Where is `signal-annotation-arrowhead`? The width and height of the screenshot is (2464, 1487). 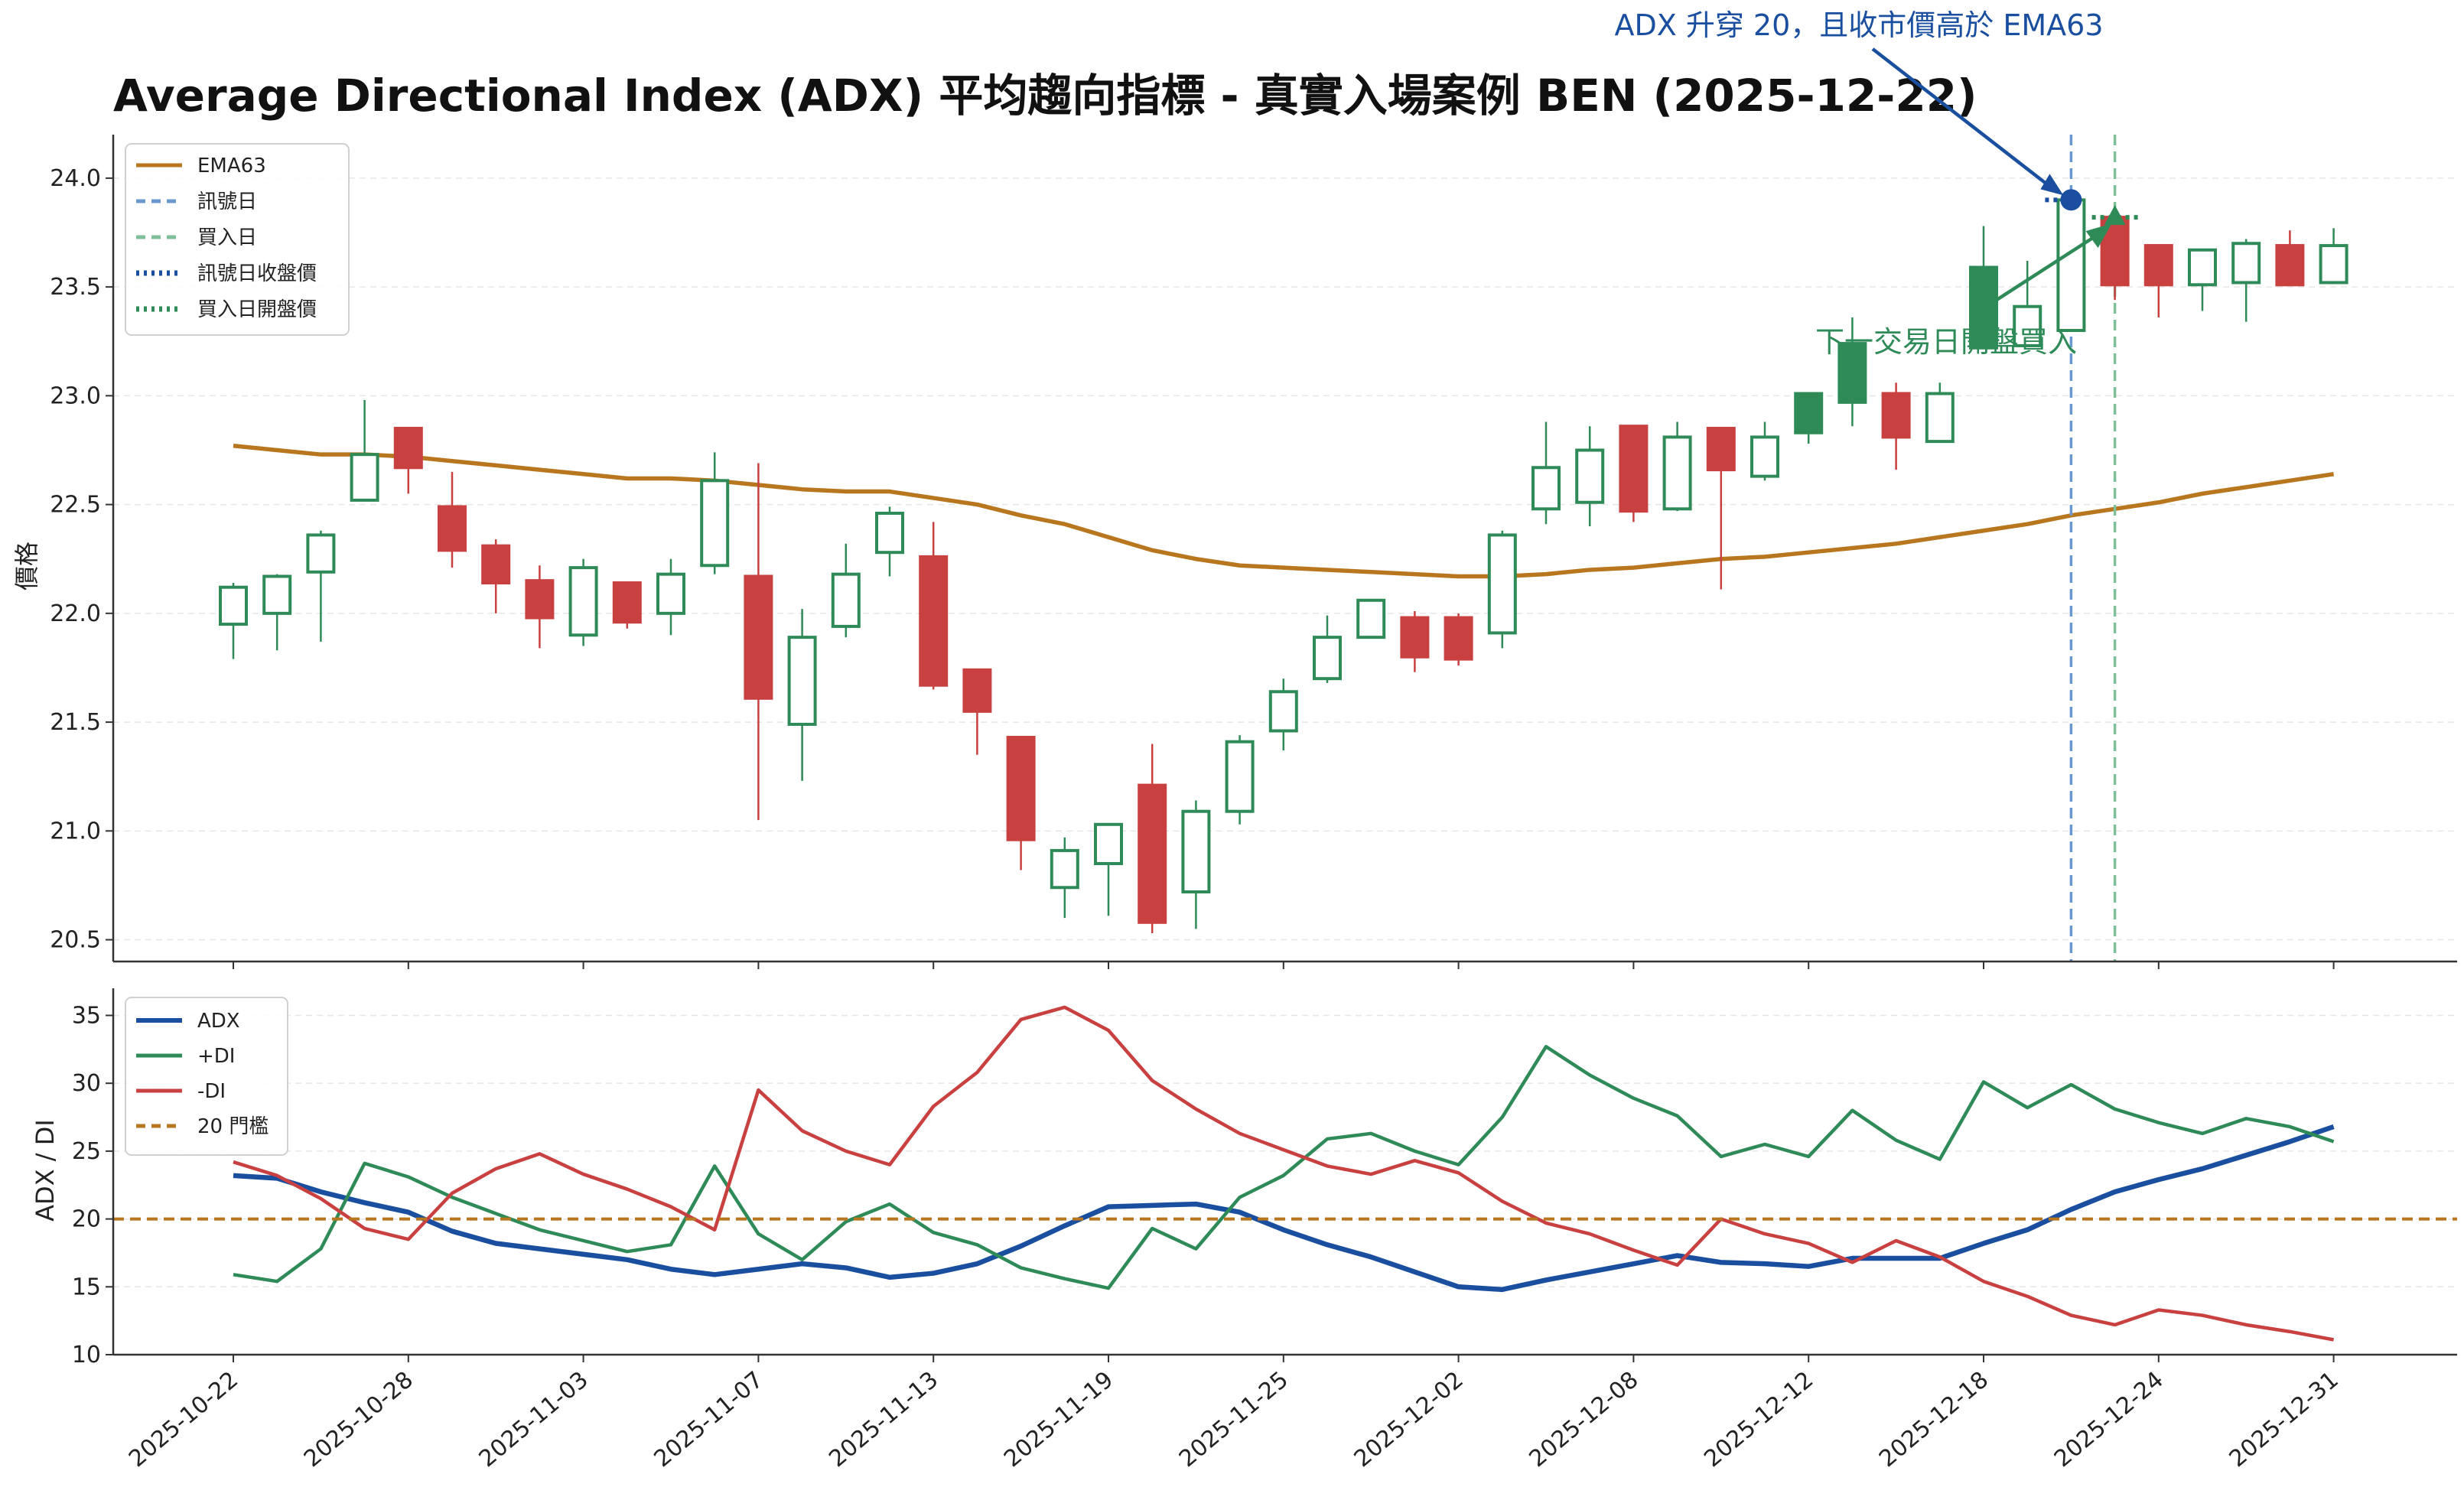 signal-annotation-arrowhead is located at coordinates (2052, 185).